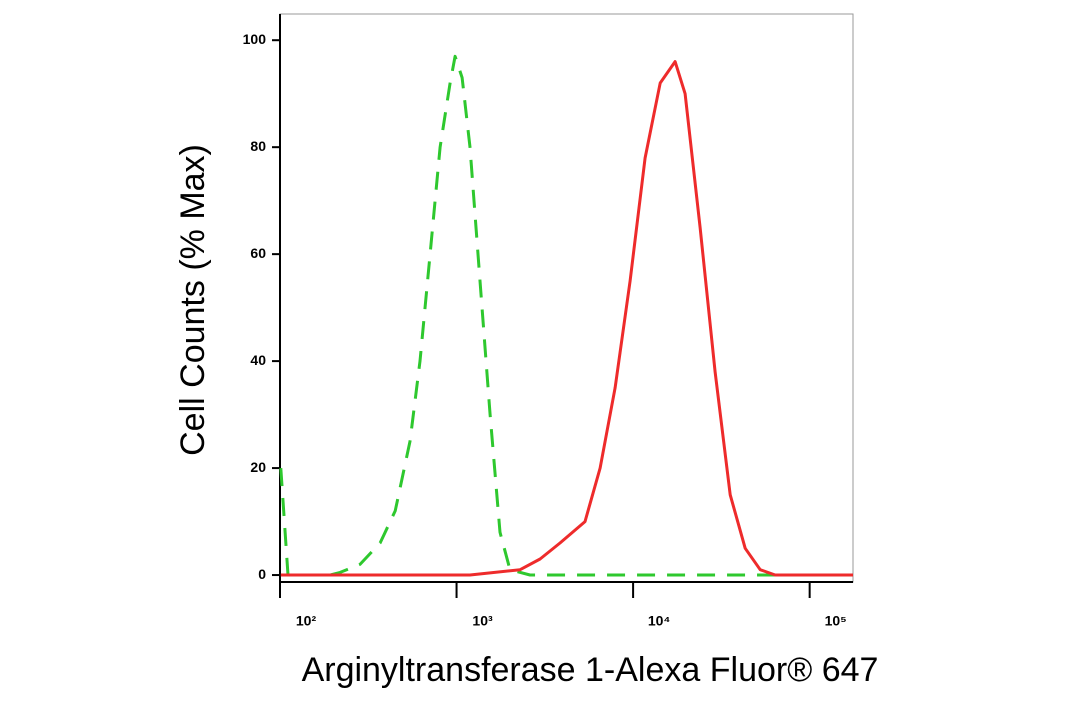 The width and height of the screenshot is (1080, 708). What do you see at coordinates (258, 467) in the screenshot?
I see `y-tick-label: 20` at bounding box center [258, 467].